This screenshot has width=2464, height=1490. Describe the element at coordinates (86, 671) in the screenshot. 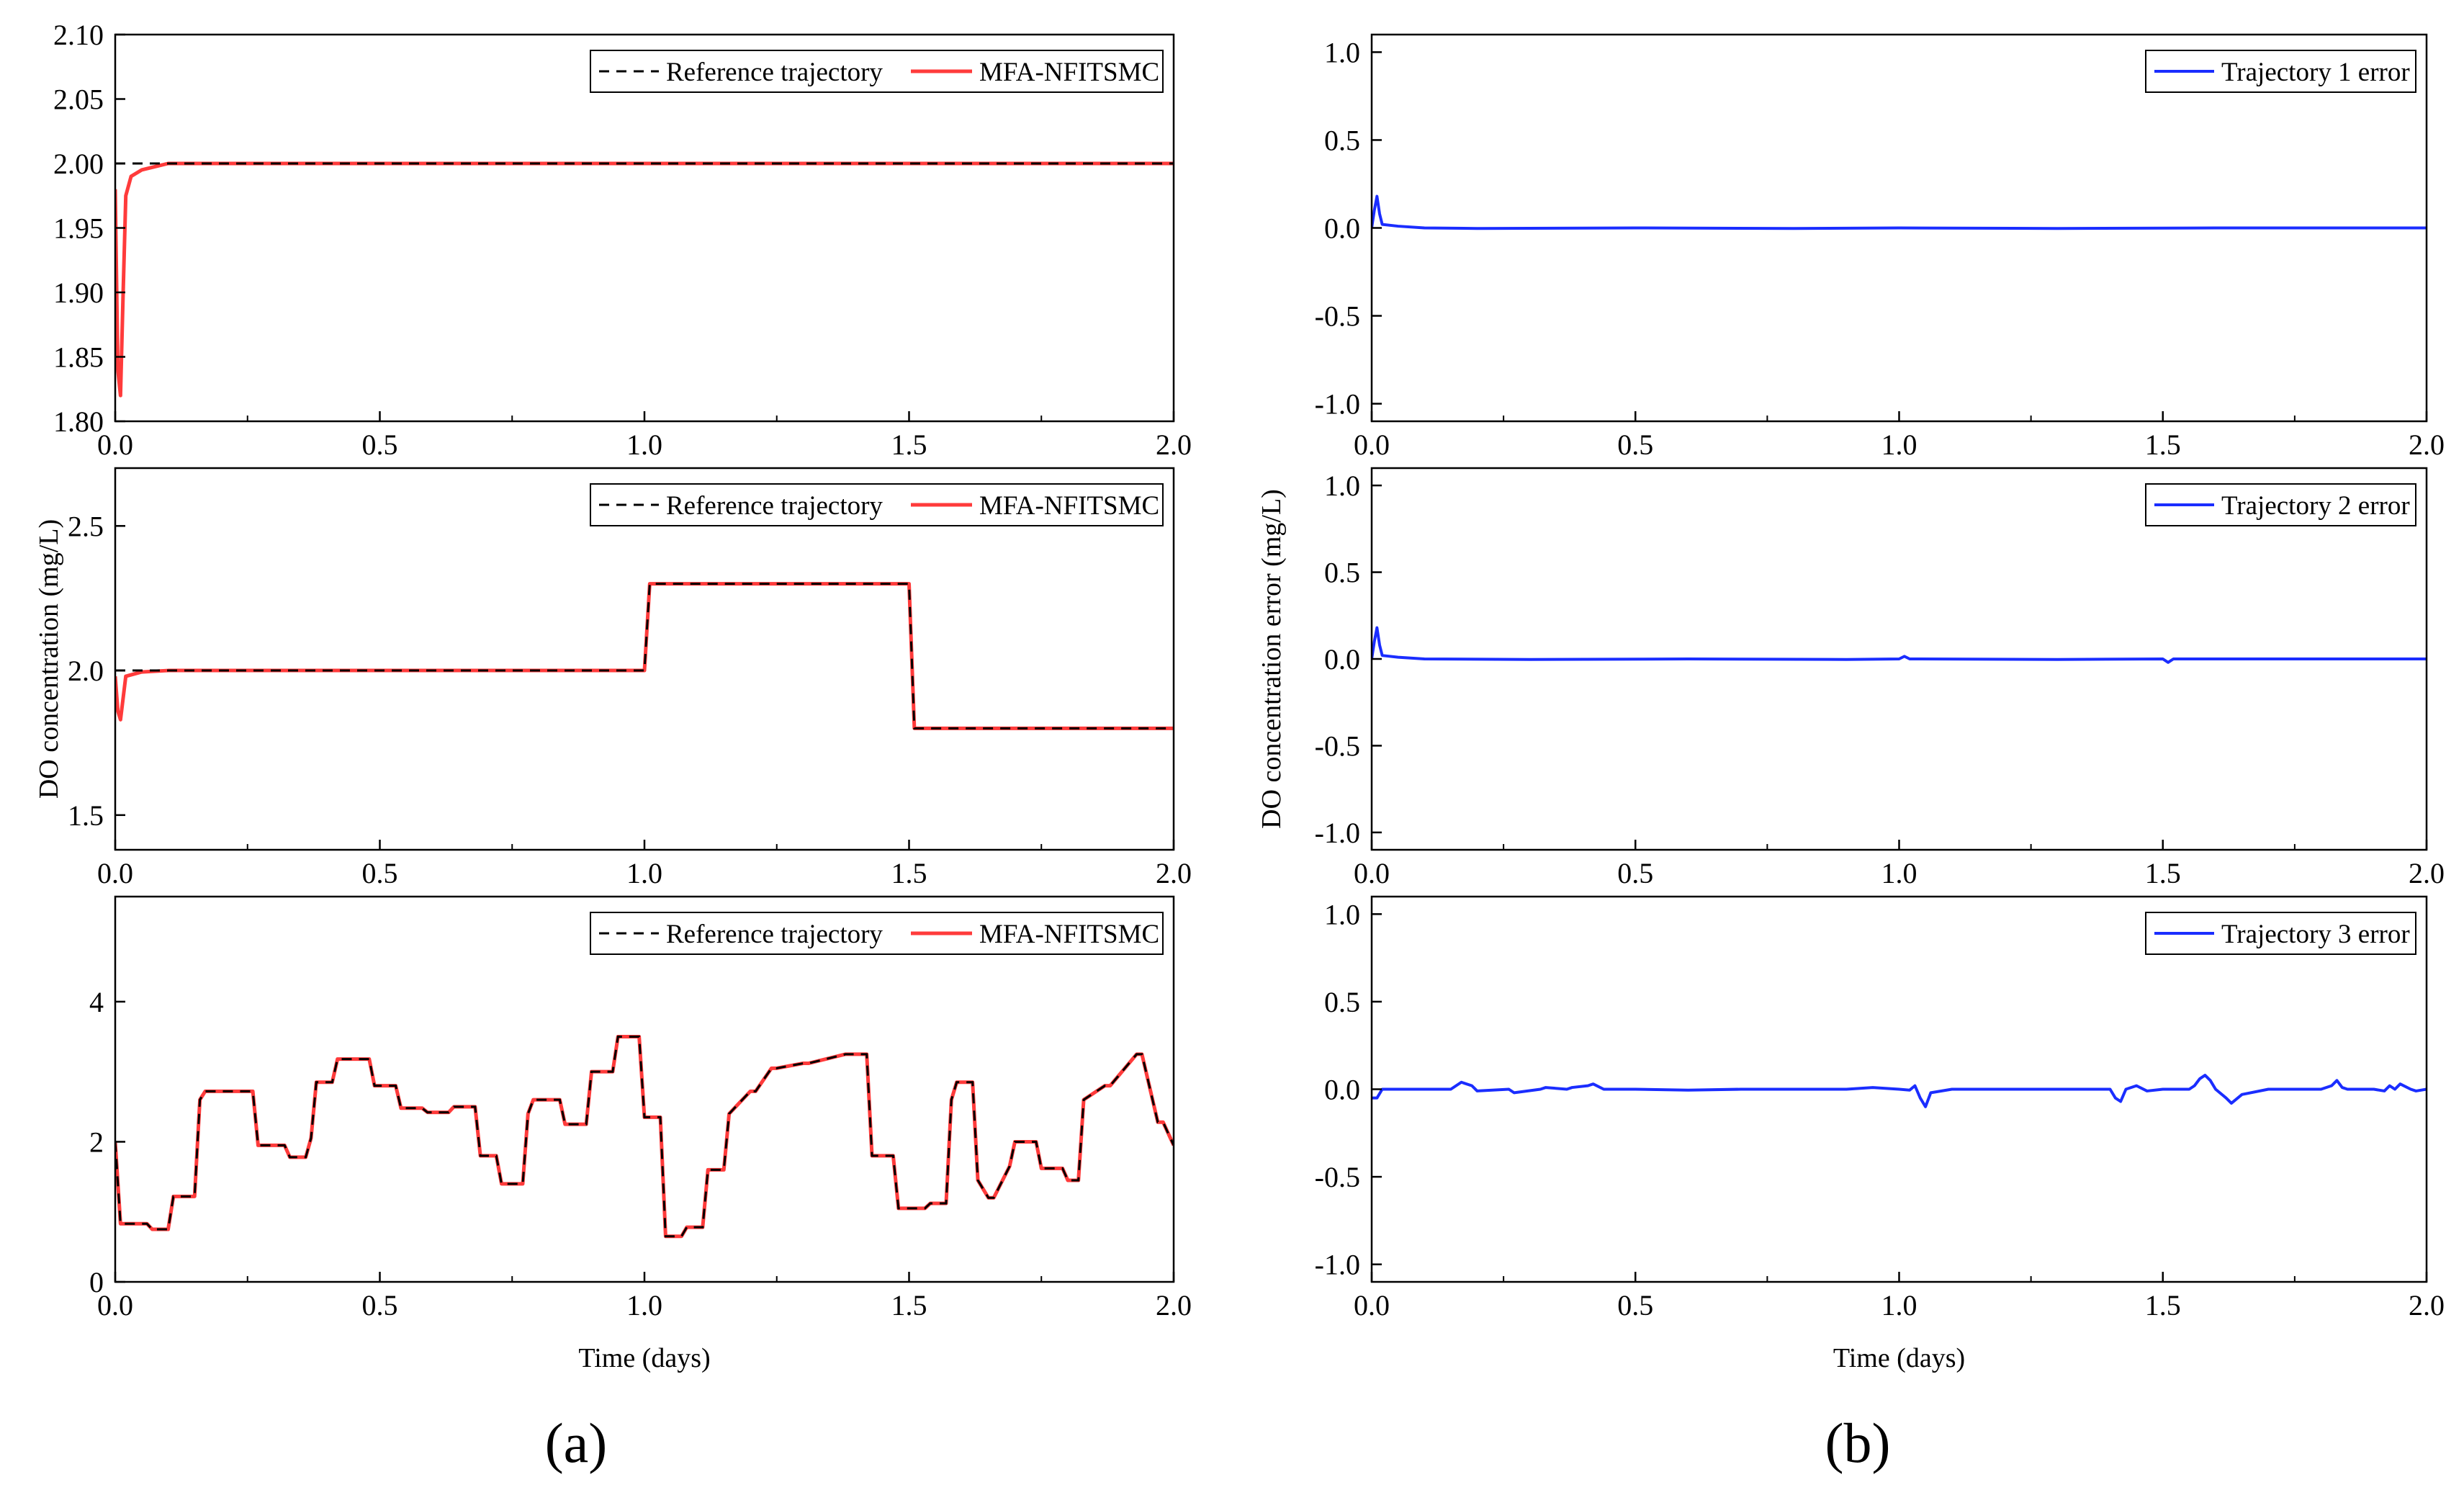

I see `y-tick-label: 2.0` at that location.